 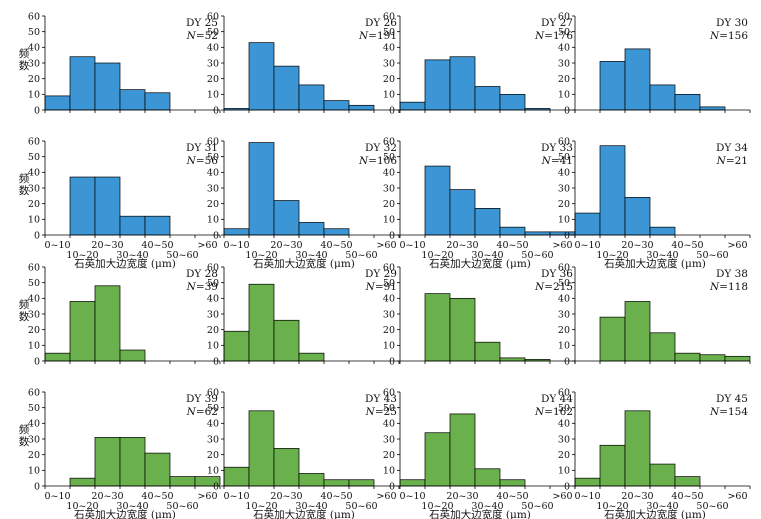 What do you see at coordinates (381, 287) in the screenshot?
I see `sample-count: N=91` at bounding box center [381, 287].